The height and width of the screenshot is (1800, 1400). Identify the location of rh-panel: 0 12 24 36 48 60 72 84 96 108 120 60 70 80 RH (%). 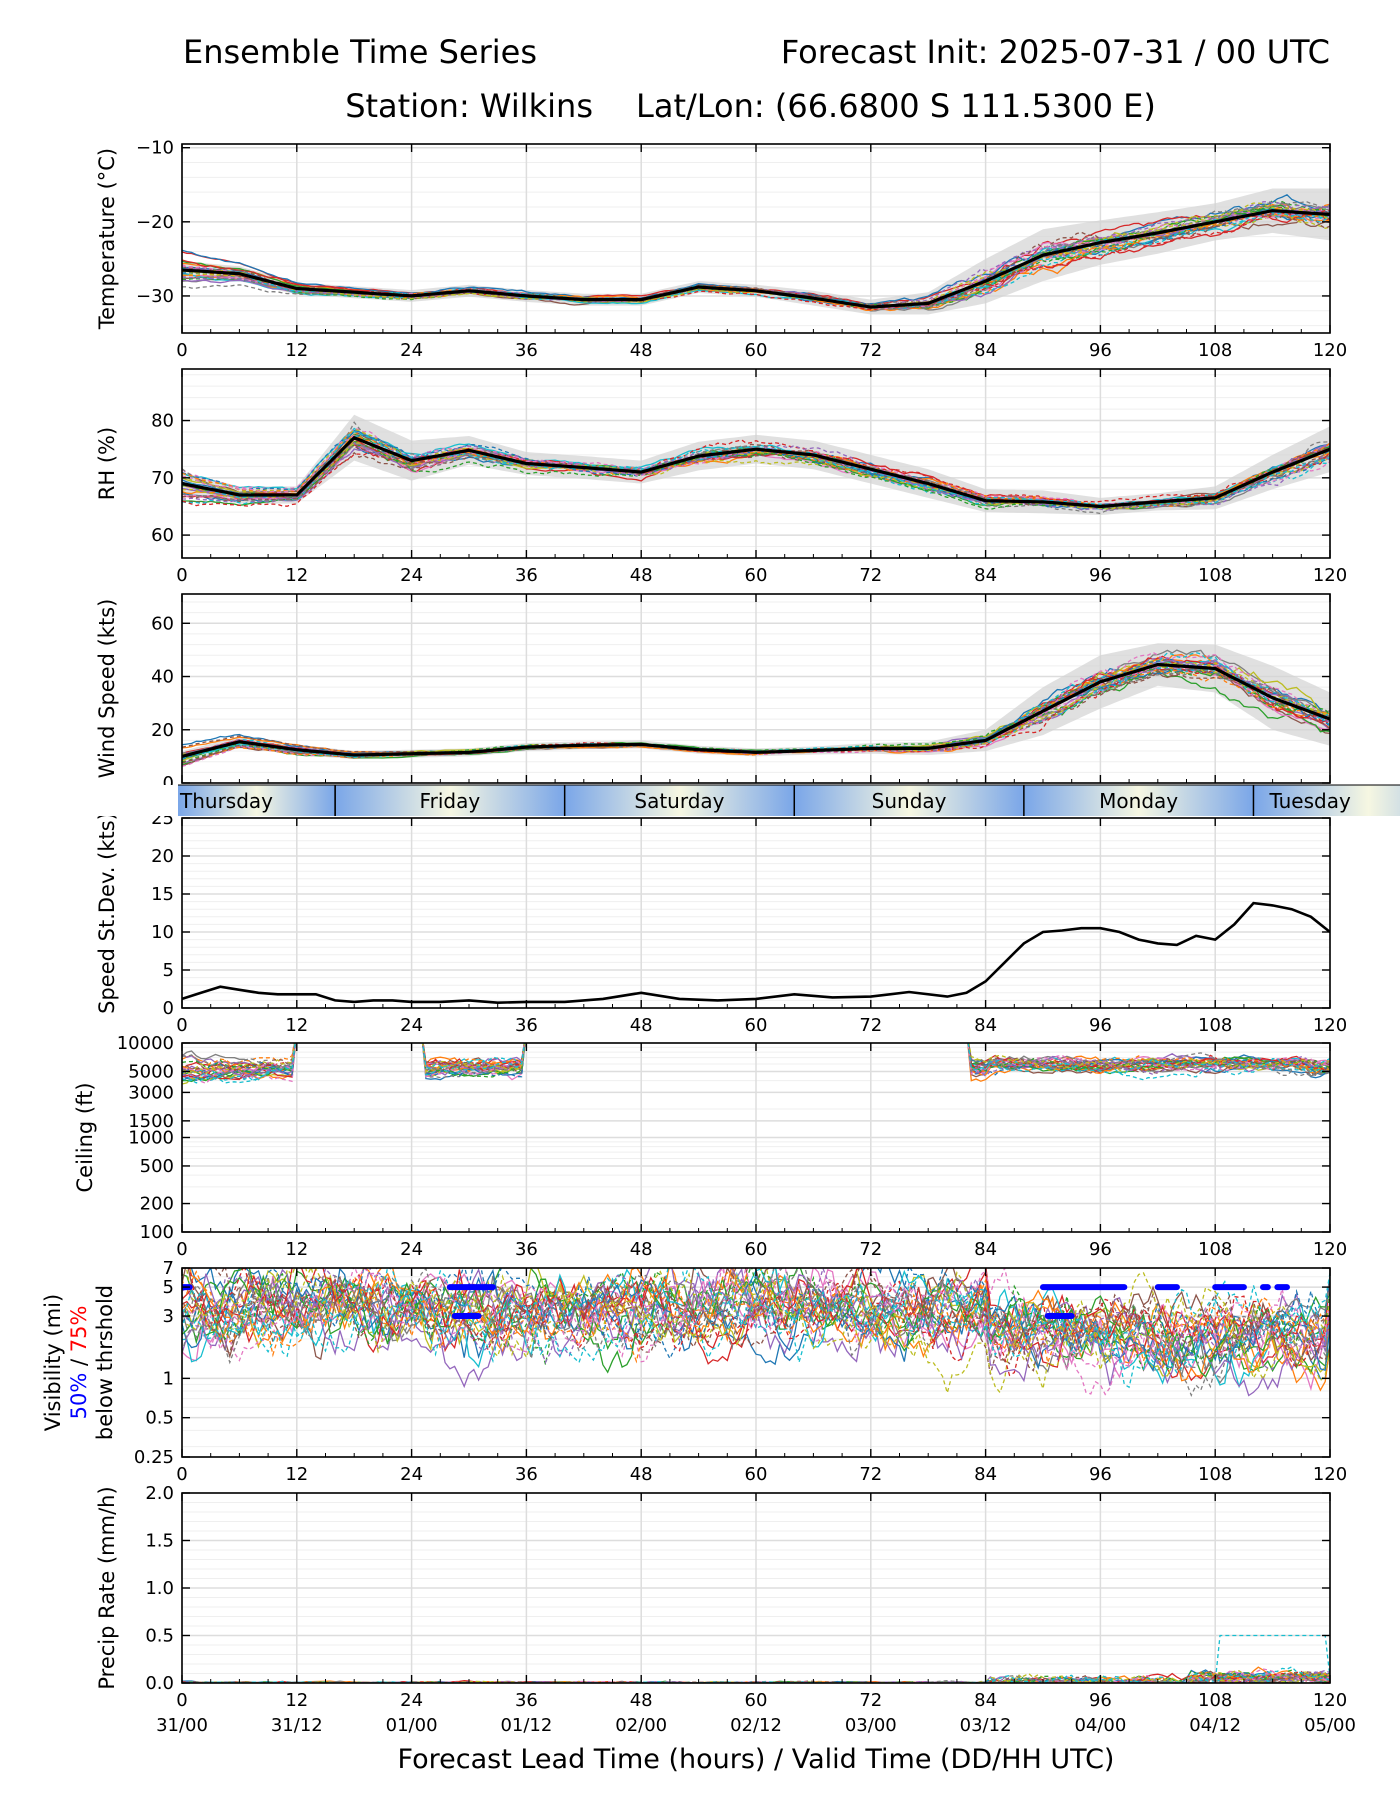
(721, 477).